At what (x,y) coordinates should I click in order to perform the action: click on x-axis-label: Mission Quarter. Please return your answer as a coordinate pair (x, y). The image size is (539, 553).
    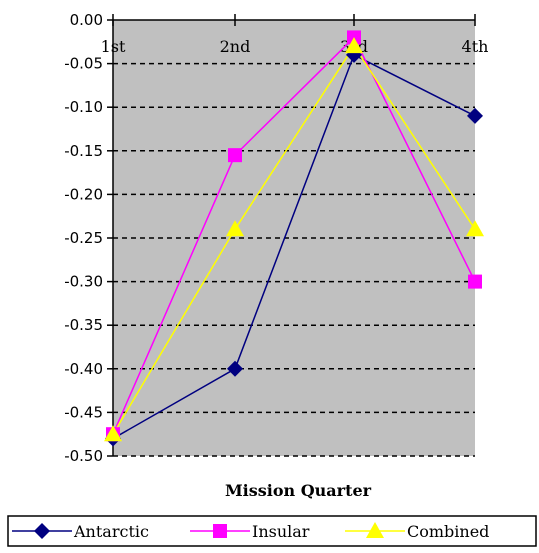
    Looking at the image, I should click on (298, 490).